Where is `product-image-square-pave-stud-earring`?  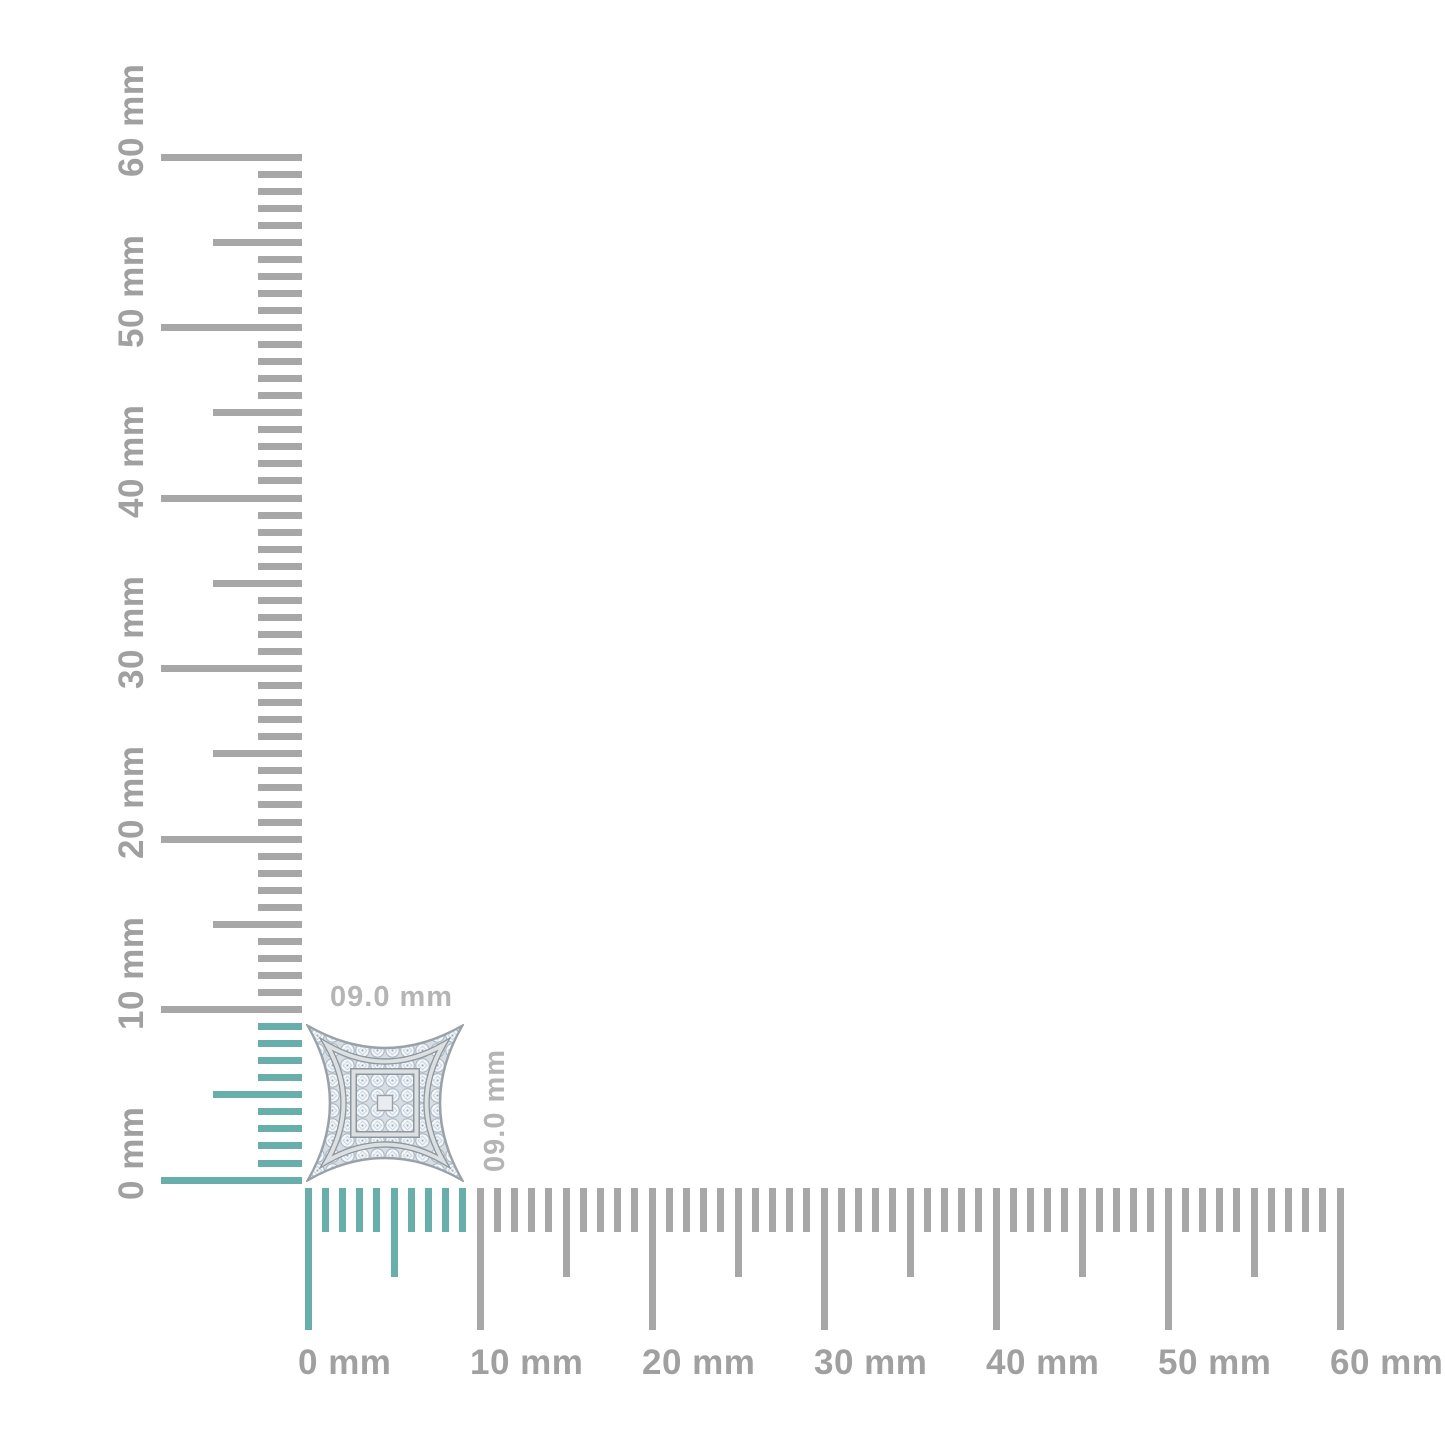 product-image-square-pave-stud-earring is located at coordinates (385, 1103).